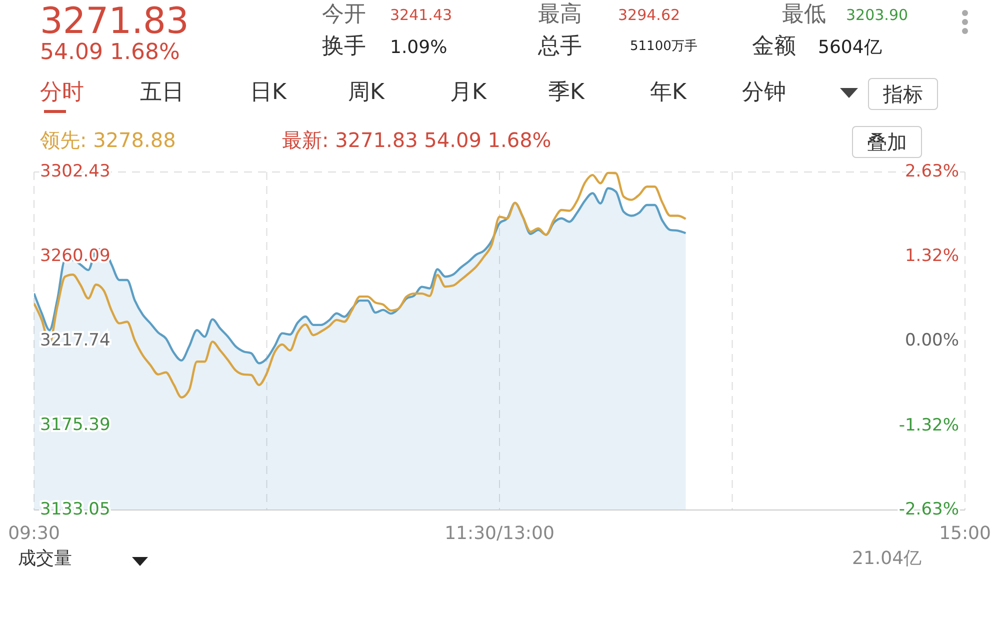  Describe the element at coordinates (804, 15) in the screenshot. I see `text: 最低` at that location.